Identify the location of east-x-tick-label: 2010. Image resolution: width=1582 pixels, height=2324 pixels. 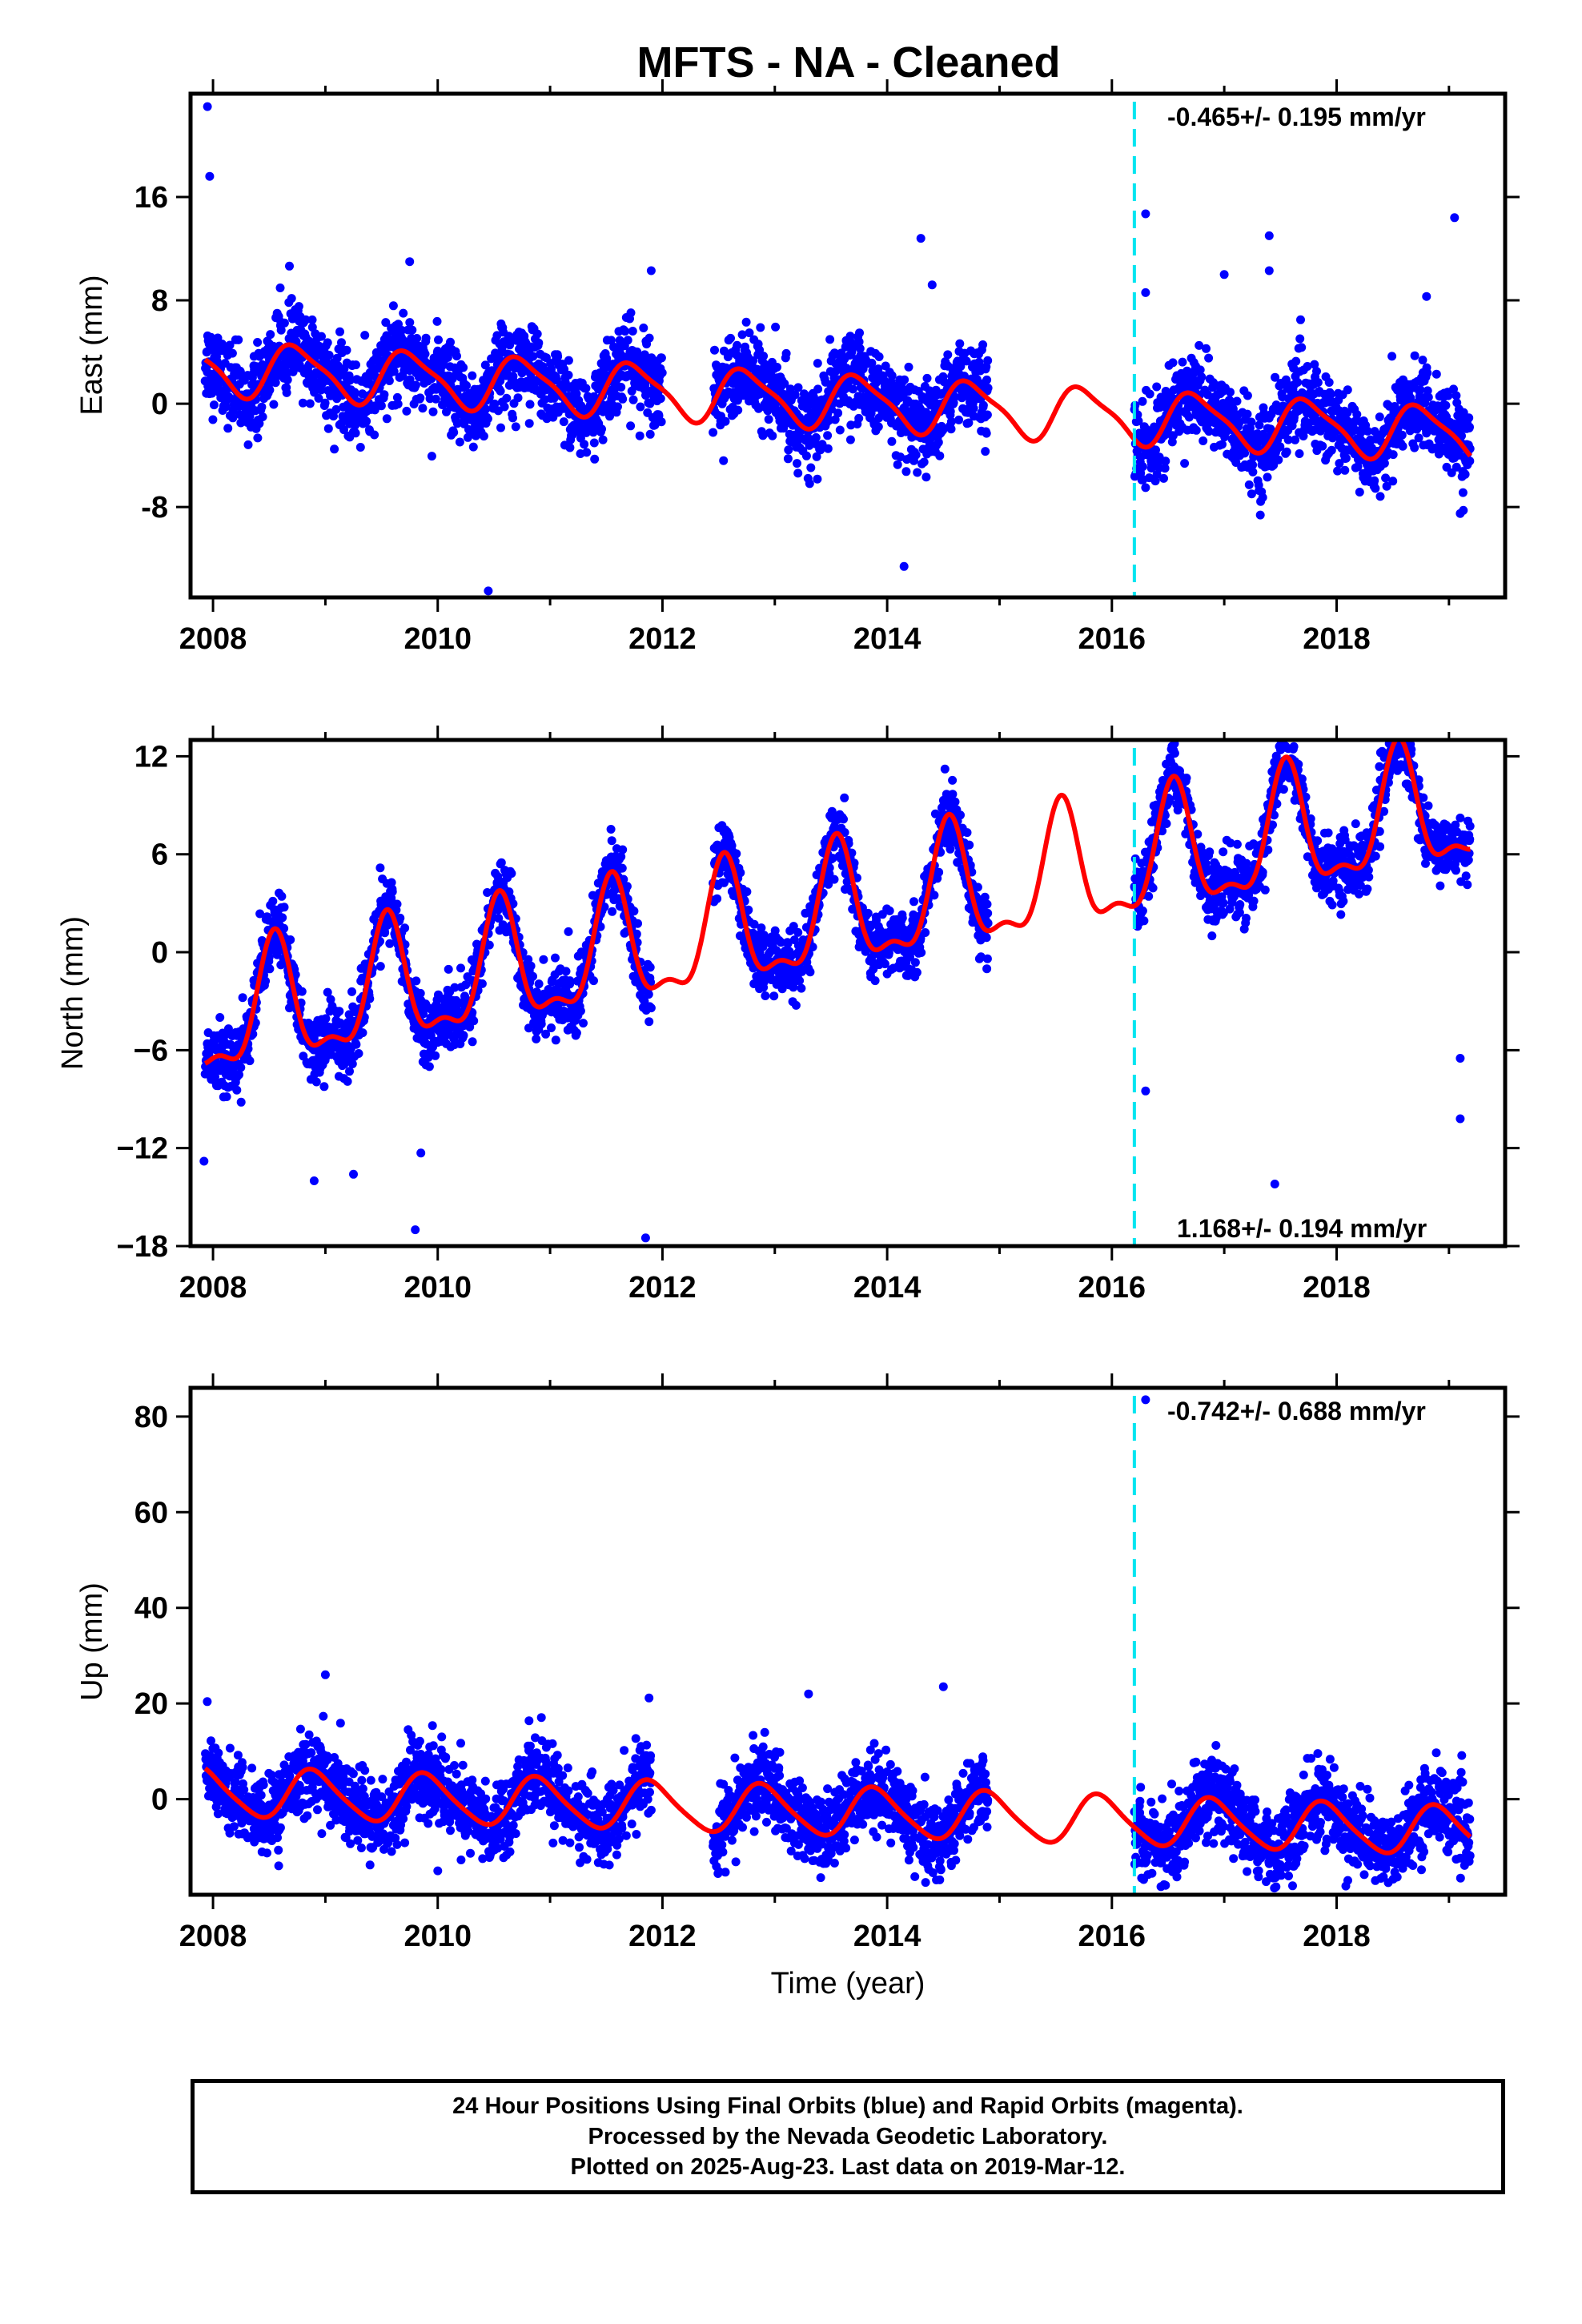
(438, 639).